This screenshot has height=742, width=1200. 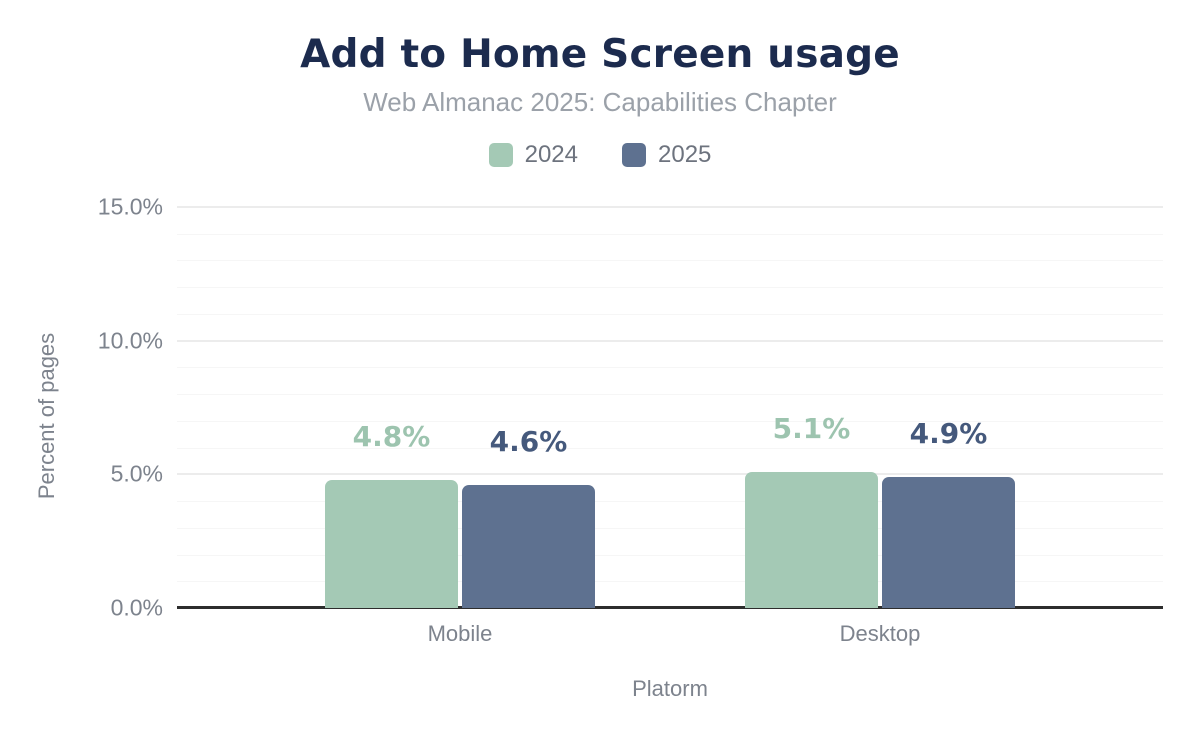 What do you see at coordinates (670, 688) in the screenshot?
I see `x-axis-title: Platorm` at bounding box center [670, 688].